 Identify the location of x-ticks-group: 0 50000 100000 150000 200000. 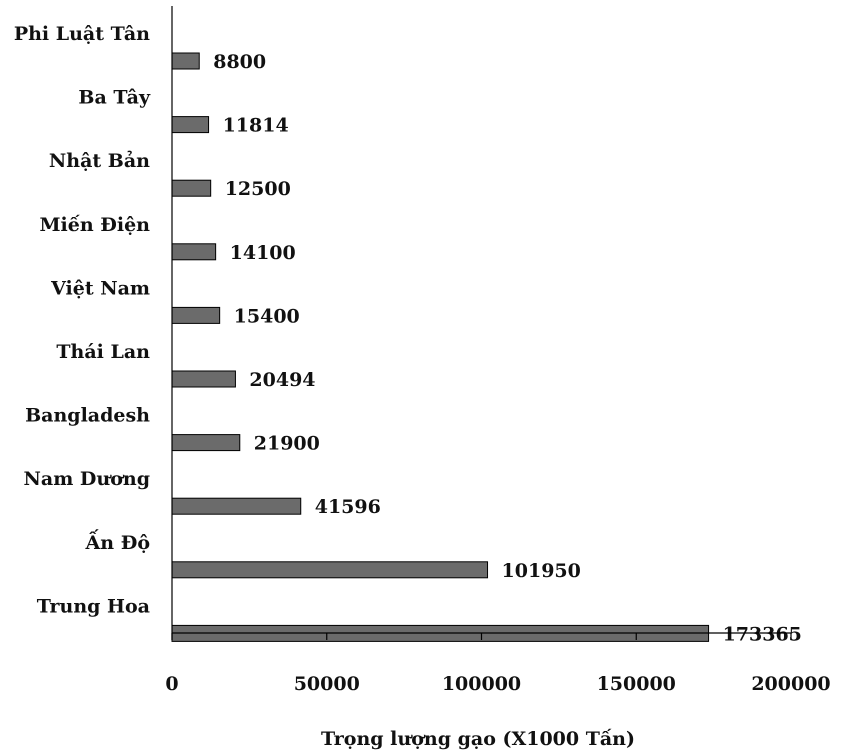
(498, 664).